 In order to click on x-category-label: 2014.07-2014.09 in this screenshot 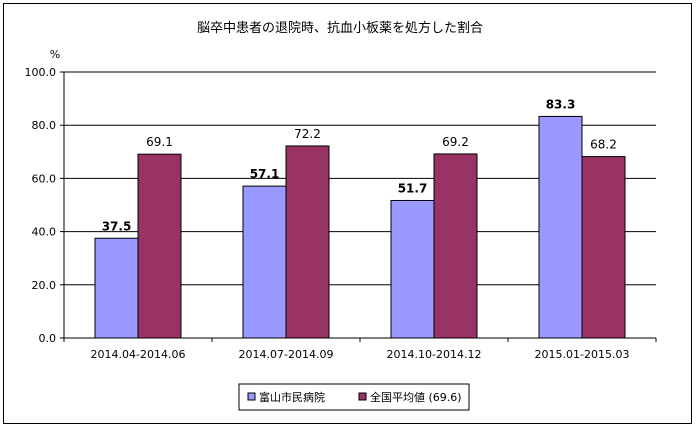, I will do `click(286, 354)`.